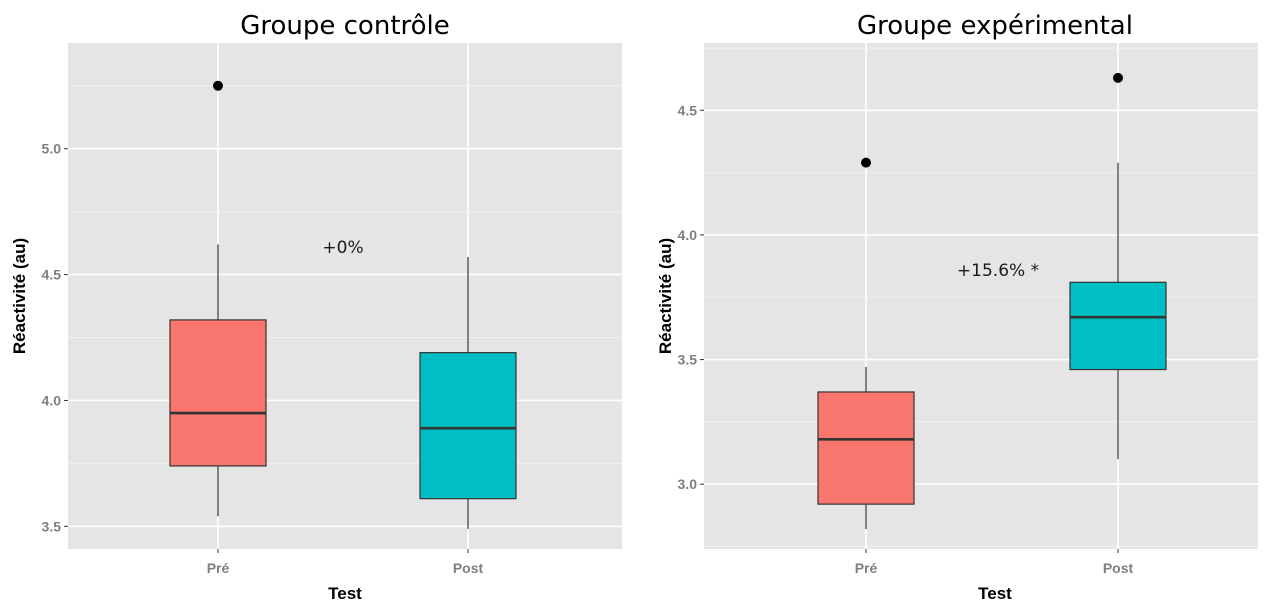  Describe the element at coordinates (665, 296) in the screenshot. I see `y-axis-title-experimental: Réactivité (au)` at that location.